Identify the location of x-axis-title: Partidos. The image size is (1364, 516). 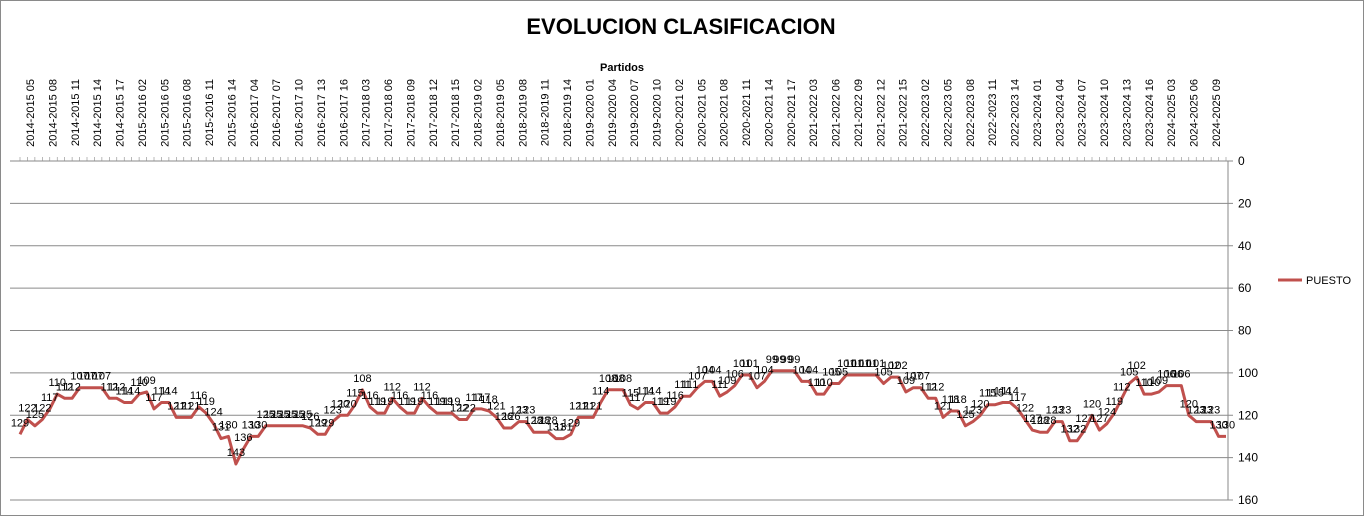
(622, 68).